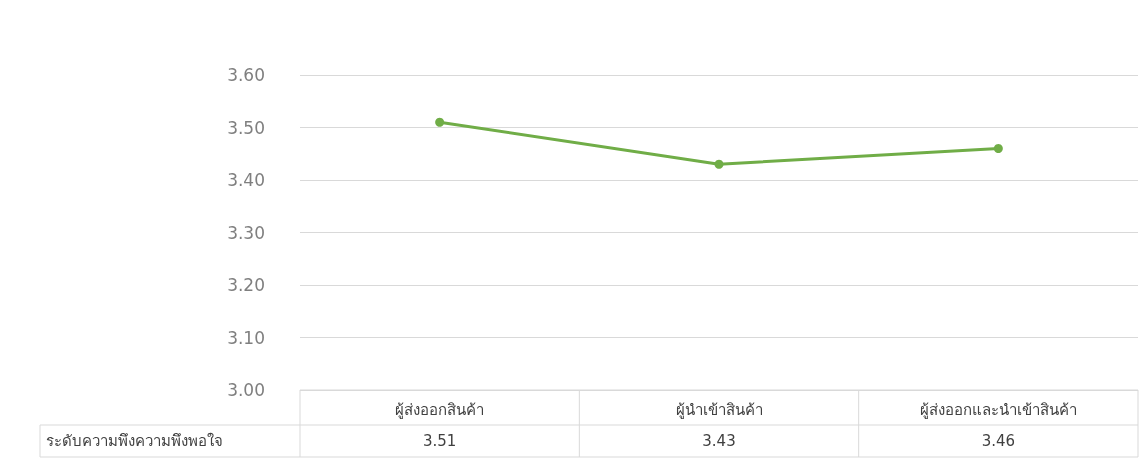  I want to click on x-tick-label: ผู้ส่งออกสินค้า, so click(440, 409).